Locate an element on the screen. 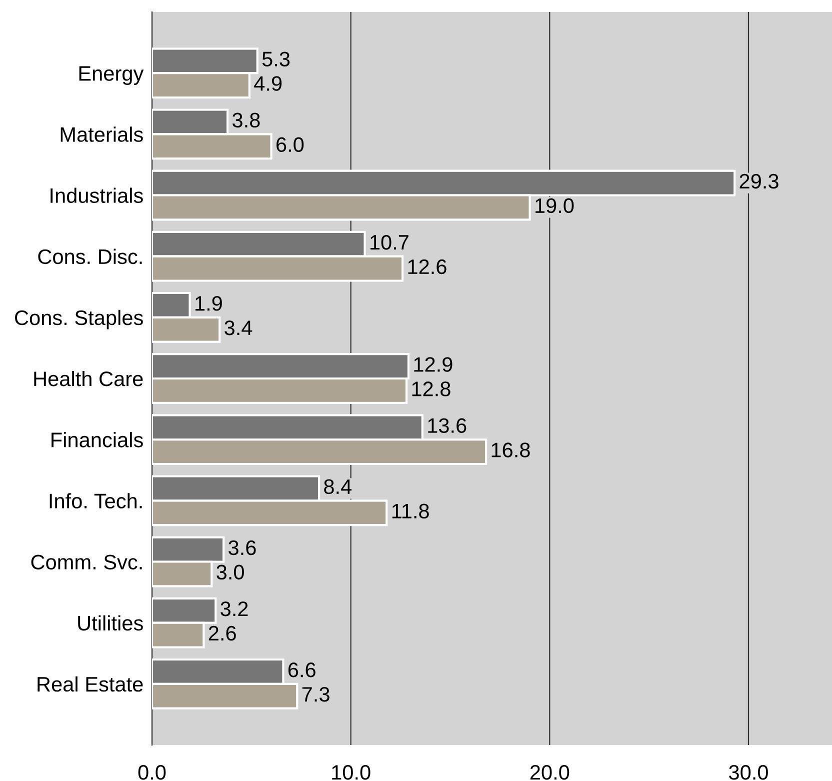 The width and height of the screenshot is (832, 781). y-tick-label: Energy is located at coordinates (111, 75).